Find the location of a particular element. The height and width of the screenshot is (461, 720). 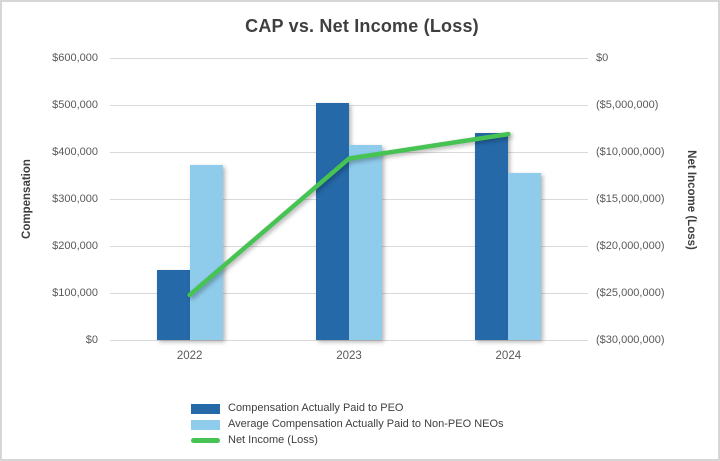

legend-item-peo: Compensation Actually Paid to PEO is located at coordinates (347, 408).